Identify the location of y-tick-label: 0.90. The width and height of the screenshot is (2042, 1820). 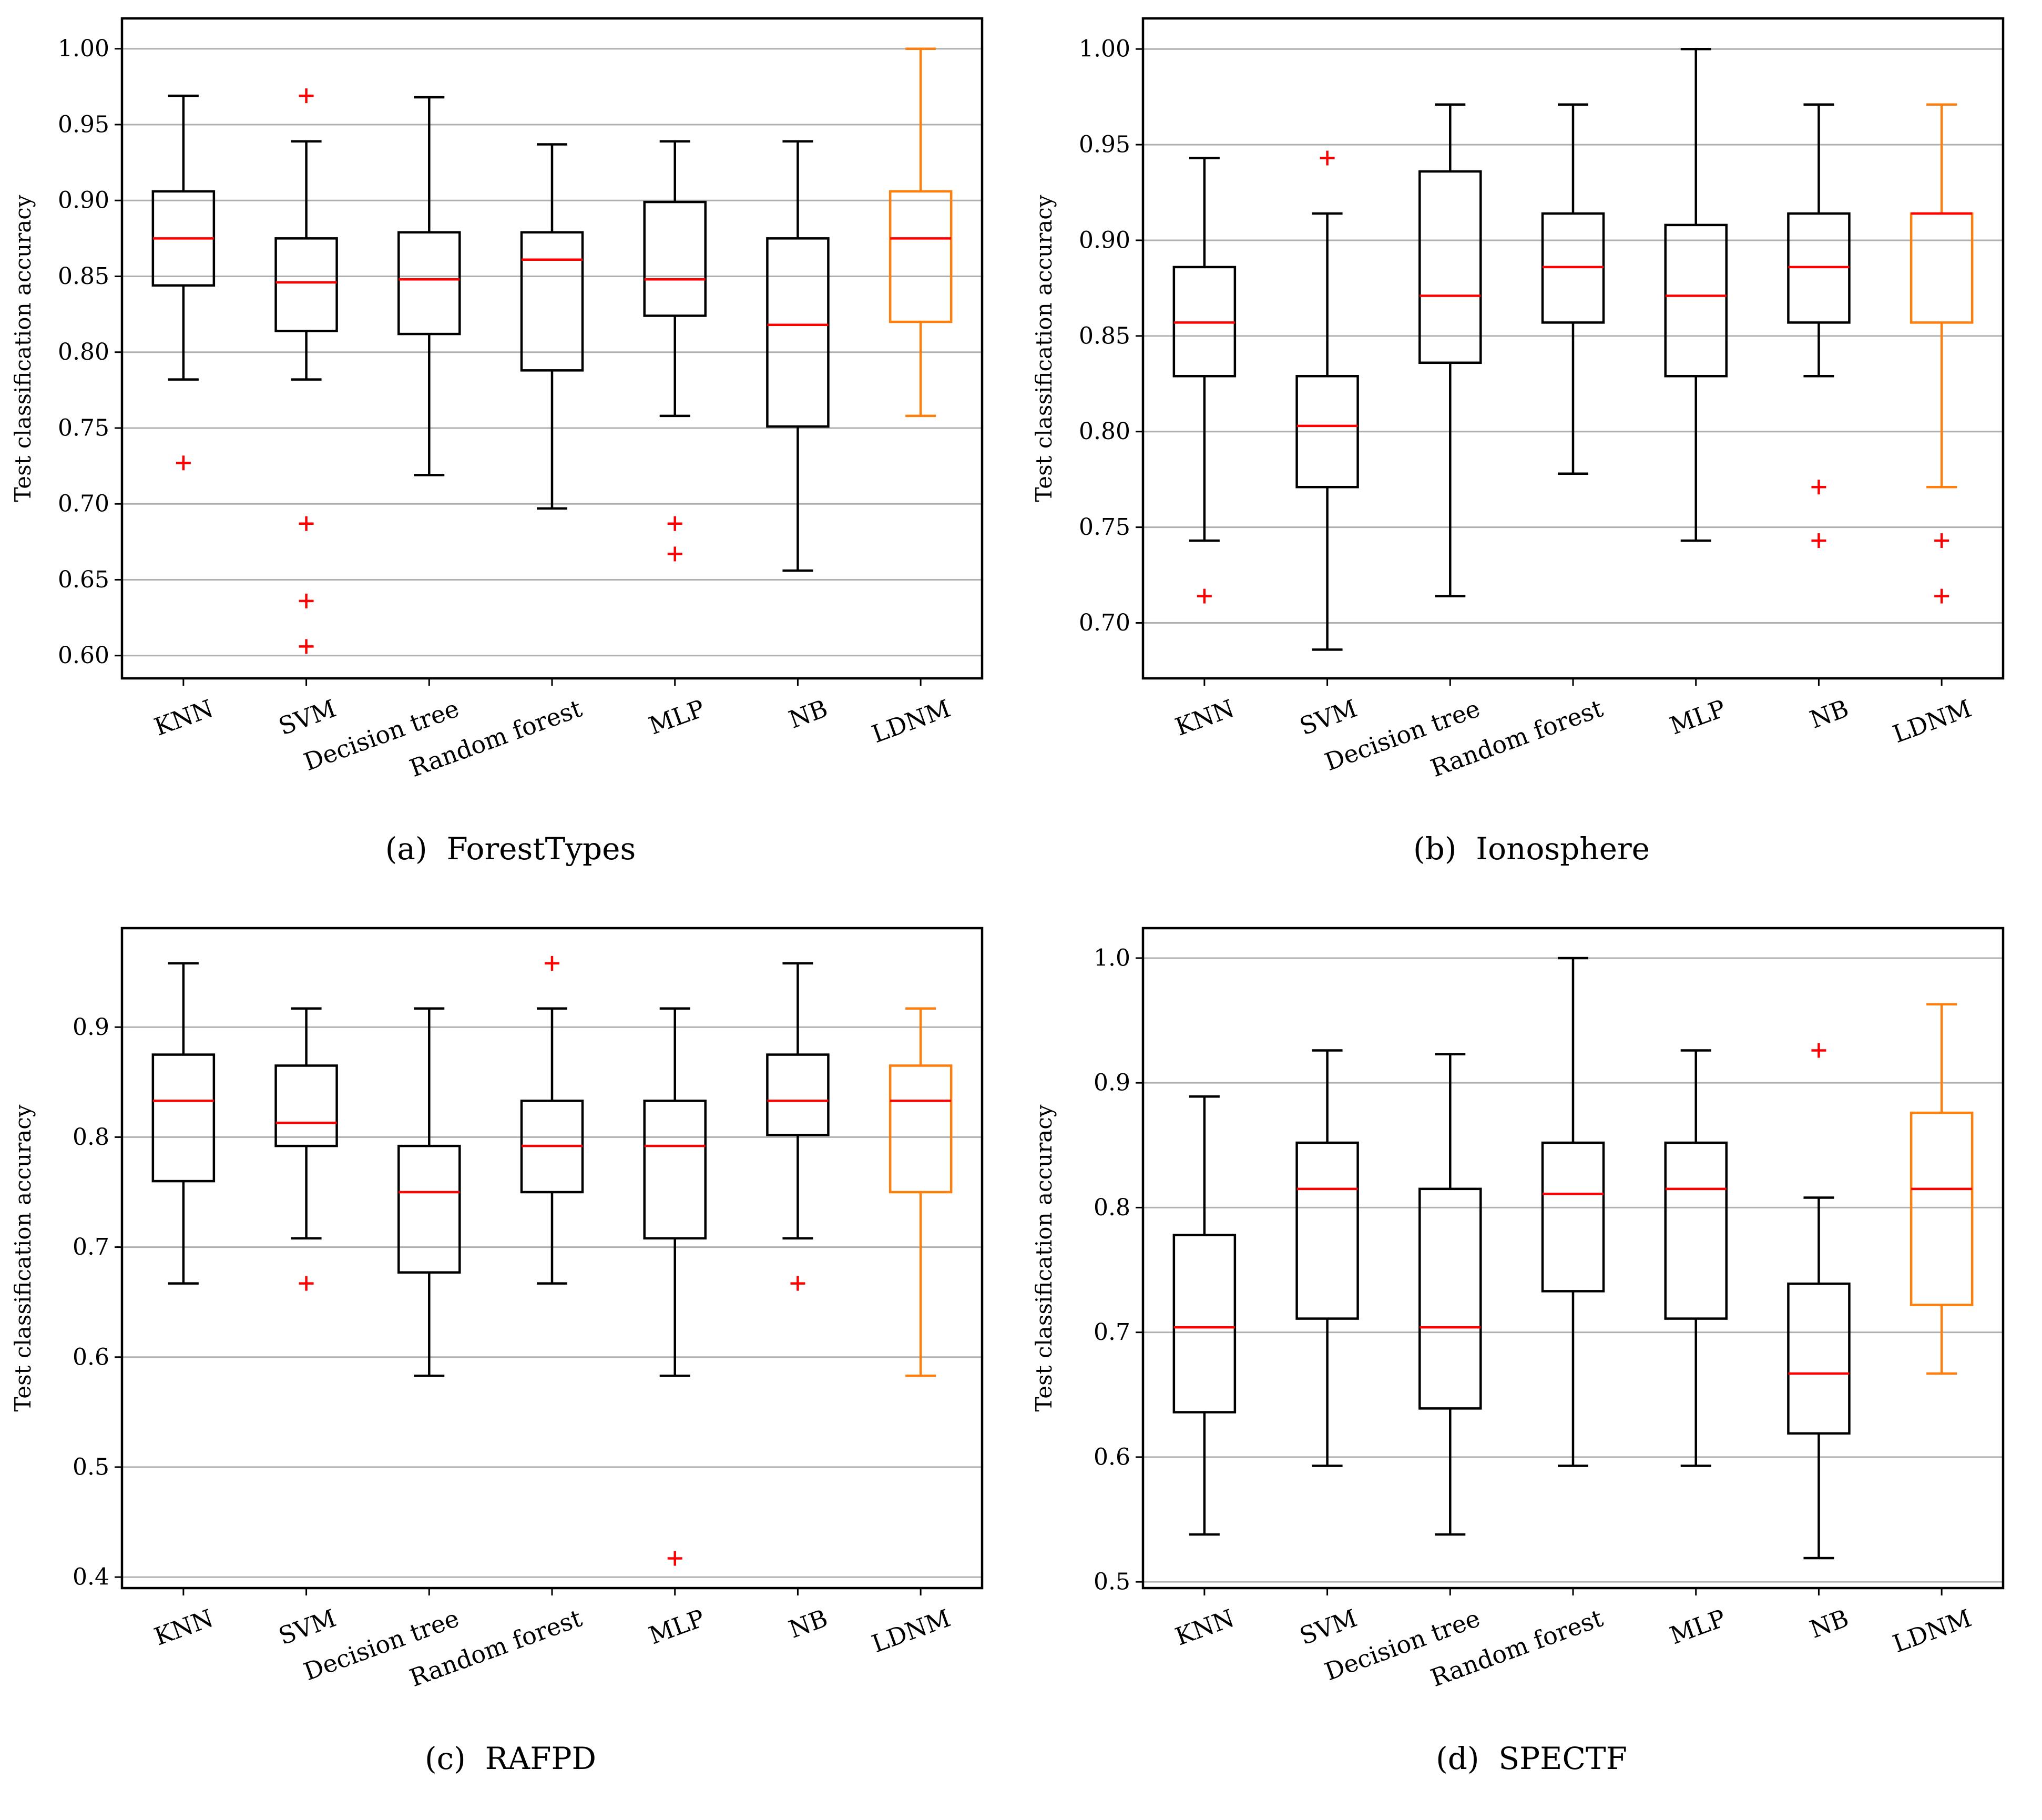
(1104, 240).